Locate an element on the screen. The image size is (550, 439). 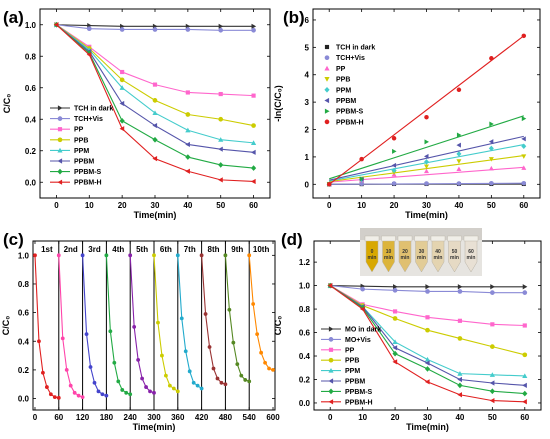
vial-label: 20 min is located at coordinates (405, 255).